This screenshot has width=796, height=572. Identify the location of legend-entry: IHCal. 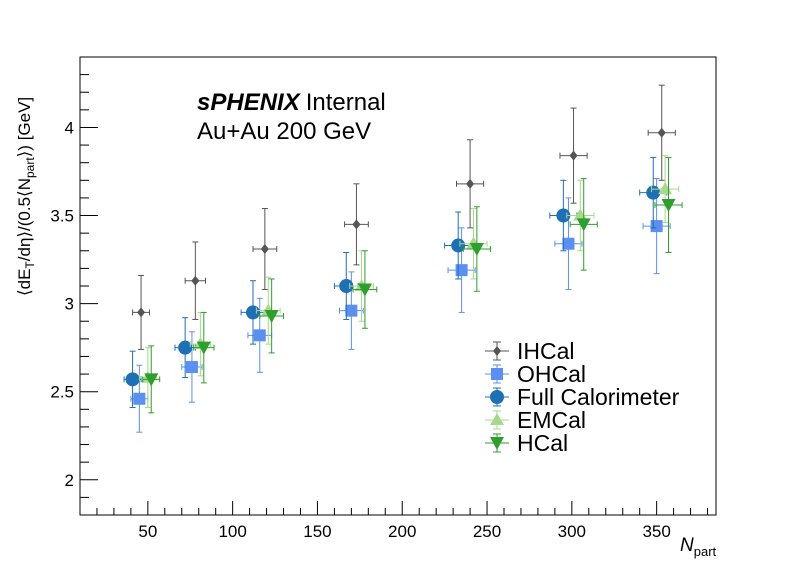
(530, 351).